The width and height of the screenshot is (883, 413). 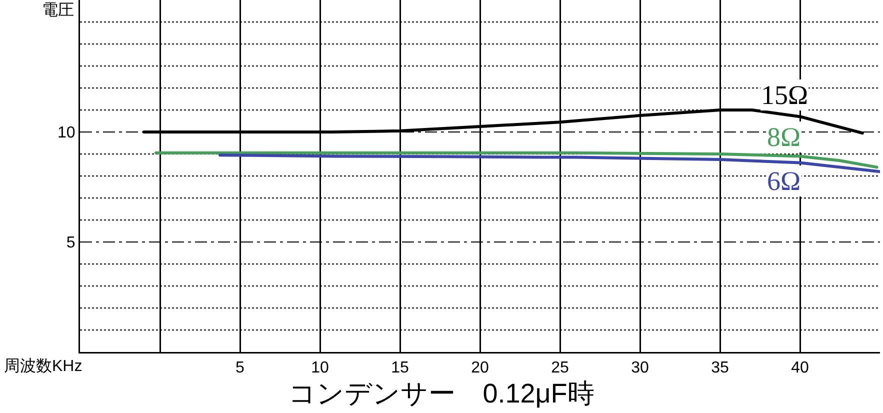 What do you see at coordinates (720, 368) in the screenshot?
I see `x-tick-label: 35` at bounding box center [720, 368].